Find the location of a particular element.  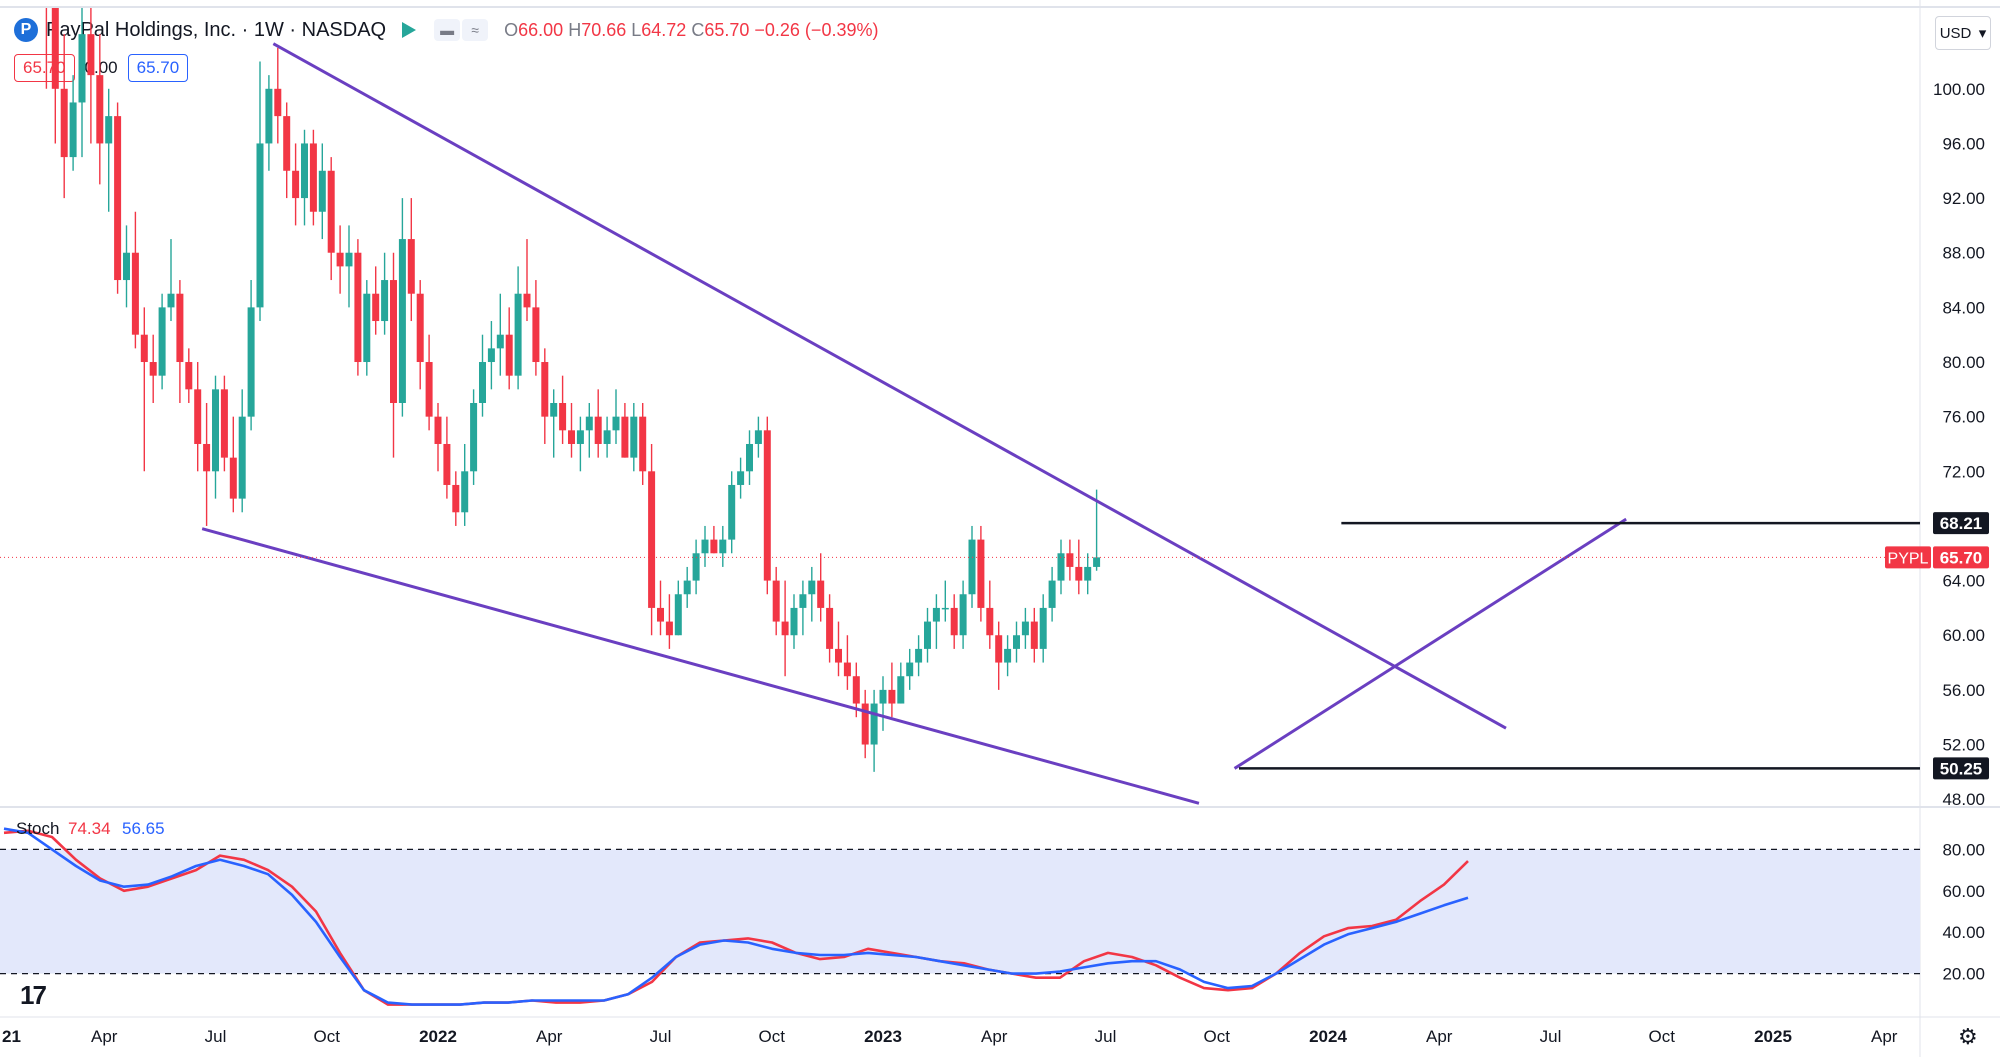

price-tick-label: 80.00 is located at coordinates (1963, 362).